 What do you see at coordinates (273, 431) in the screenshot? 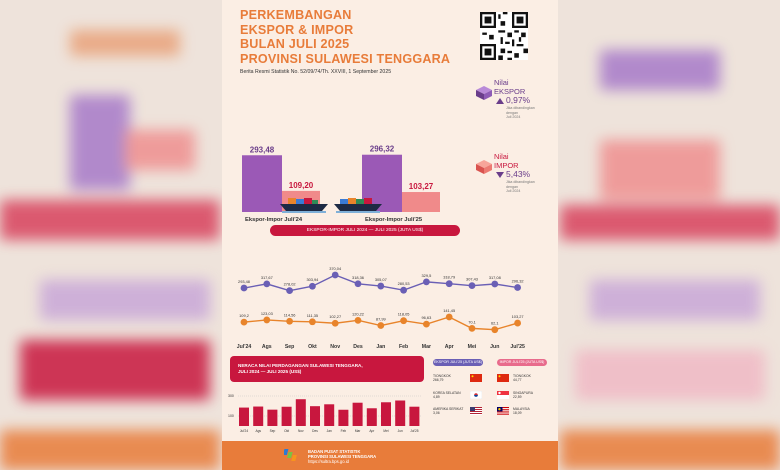
I see `trade-balance-tick: Sep` at bounding box center [273, 431].